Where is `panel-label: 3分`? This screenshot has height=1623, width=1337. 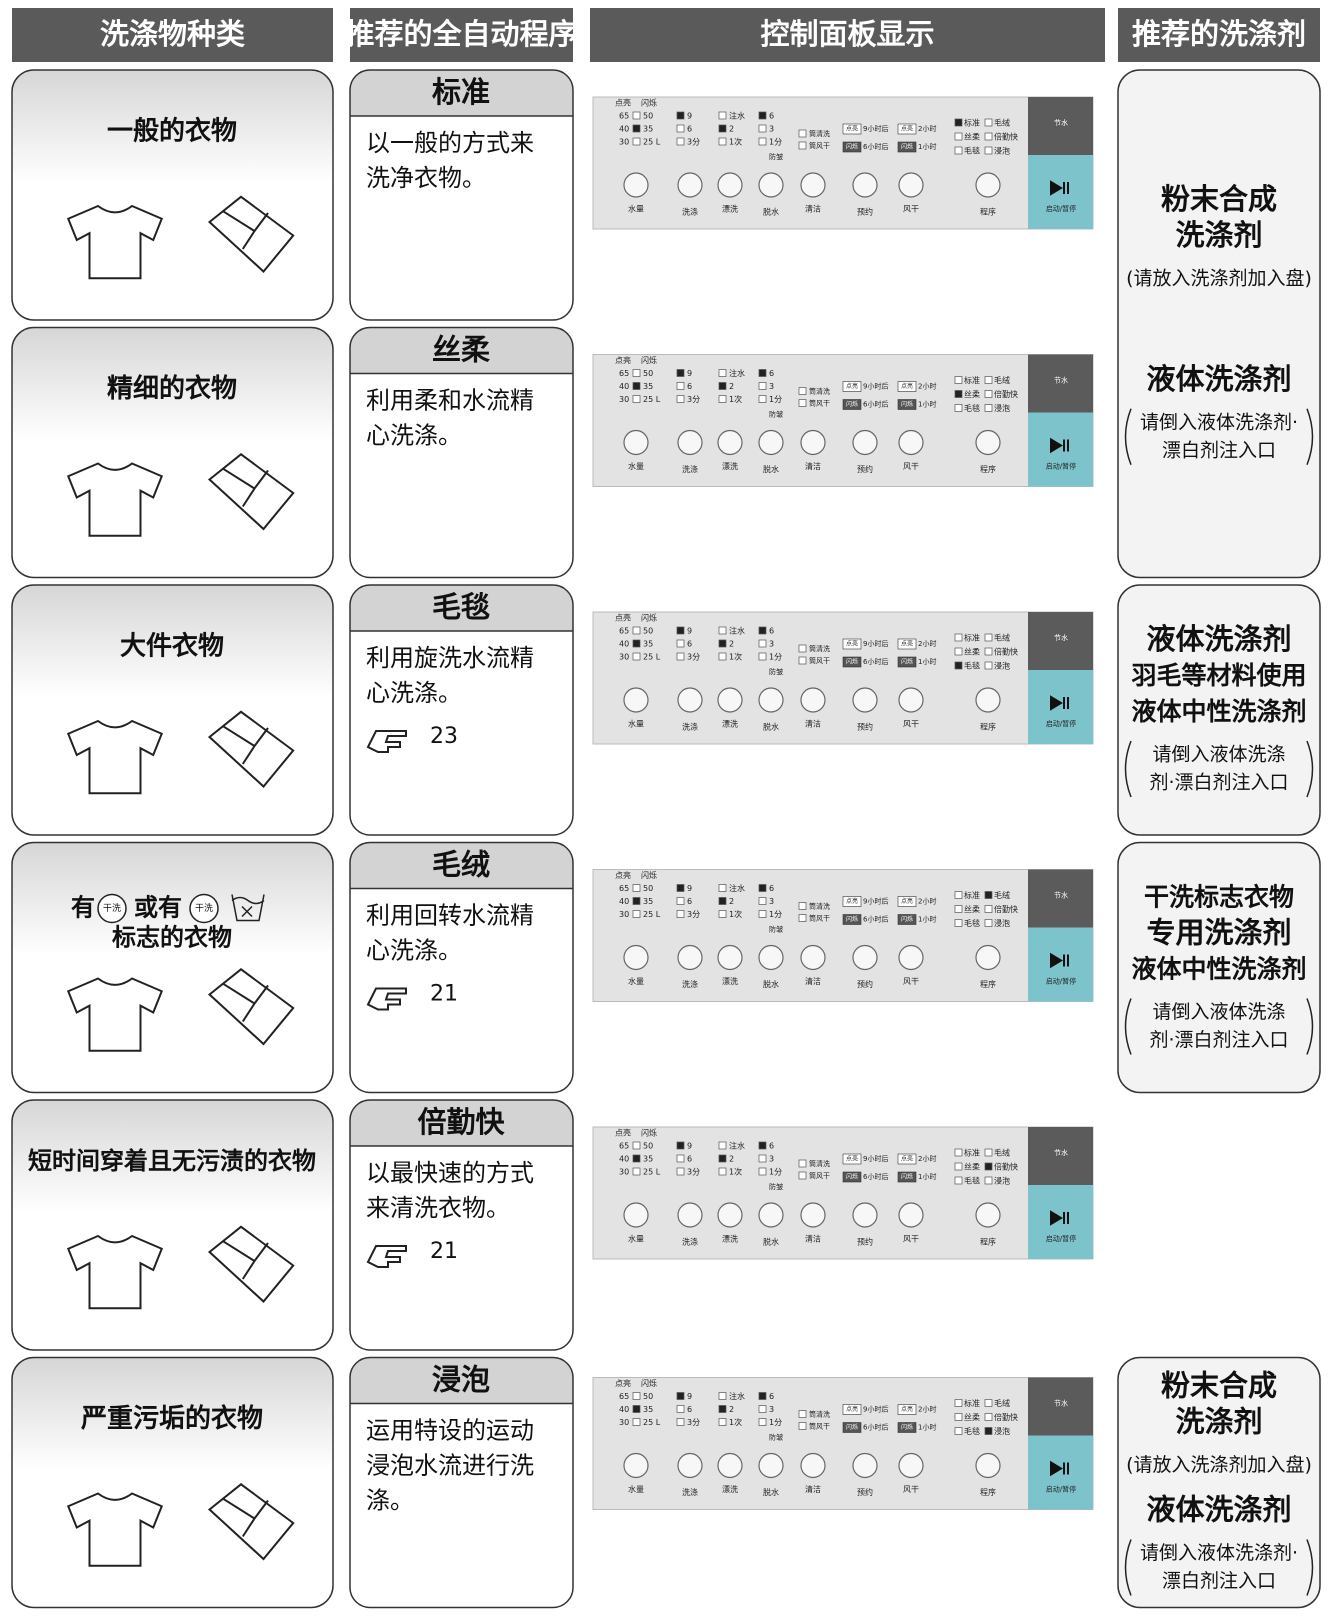 panel-label: 3分 is located at coordinates (693, 399).